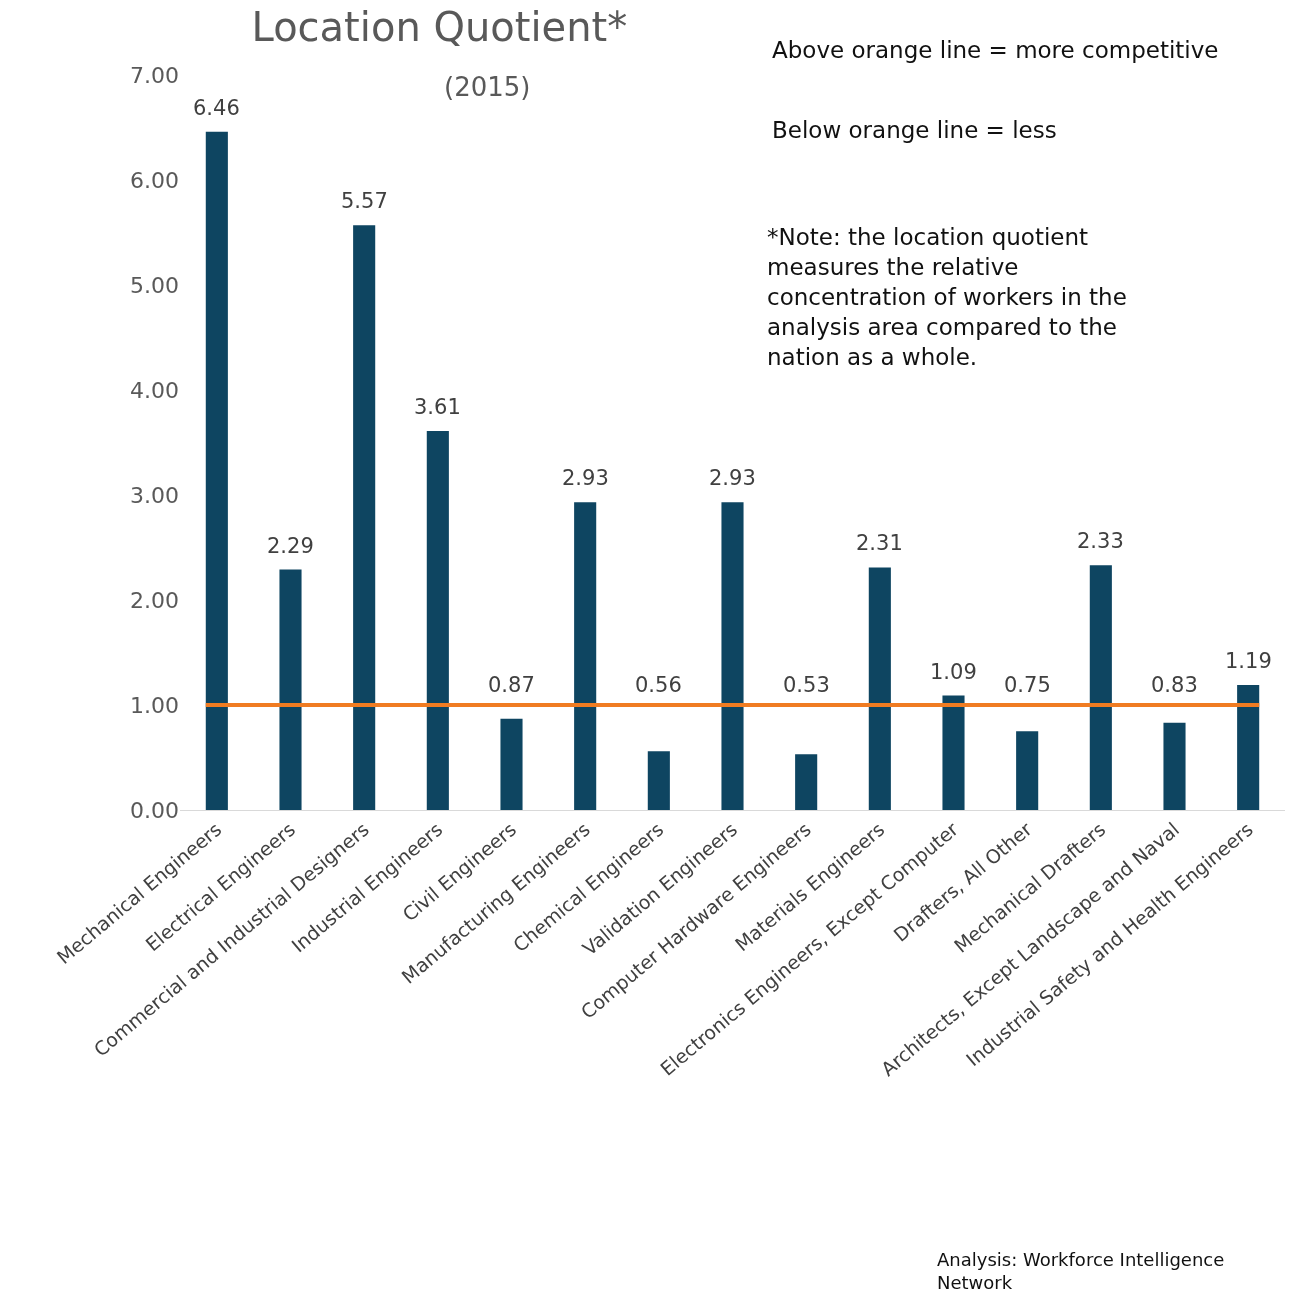  I want to click on y-tick-label: 6.00, so click(154, 180).